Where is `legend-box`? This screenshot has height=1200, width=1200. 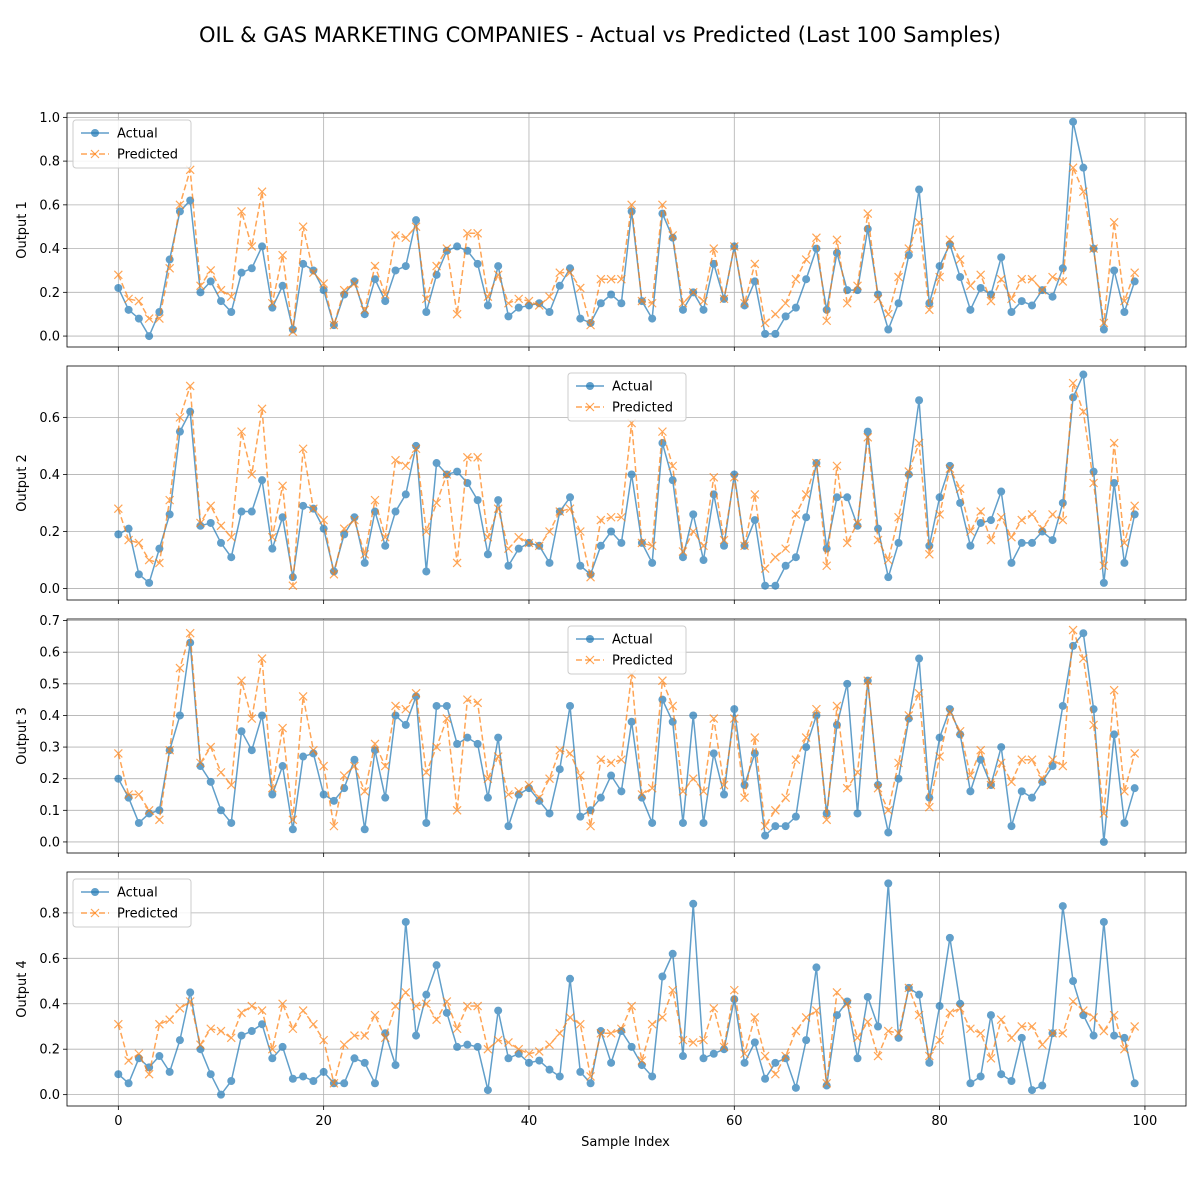 legend-box is located at coordinates (627, 397).